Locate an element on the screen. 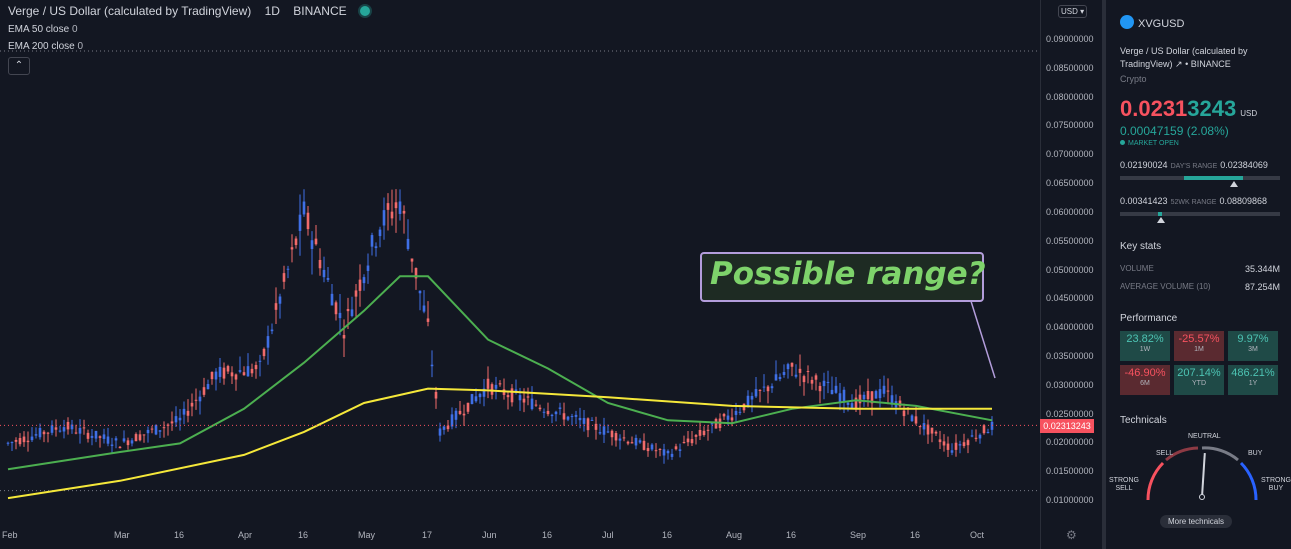 Image resolution: width=1291 pixels, height=549 pixels. ema200-legend: EMA 200 close 0 is located at coordinates (45, 46).